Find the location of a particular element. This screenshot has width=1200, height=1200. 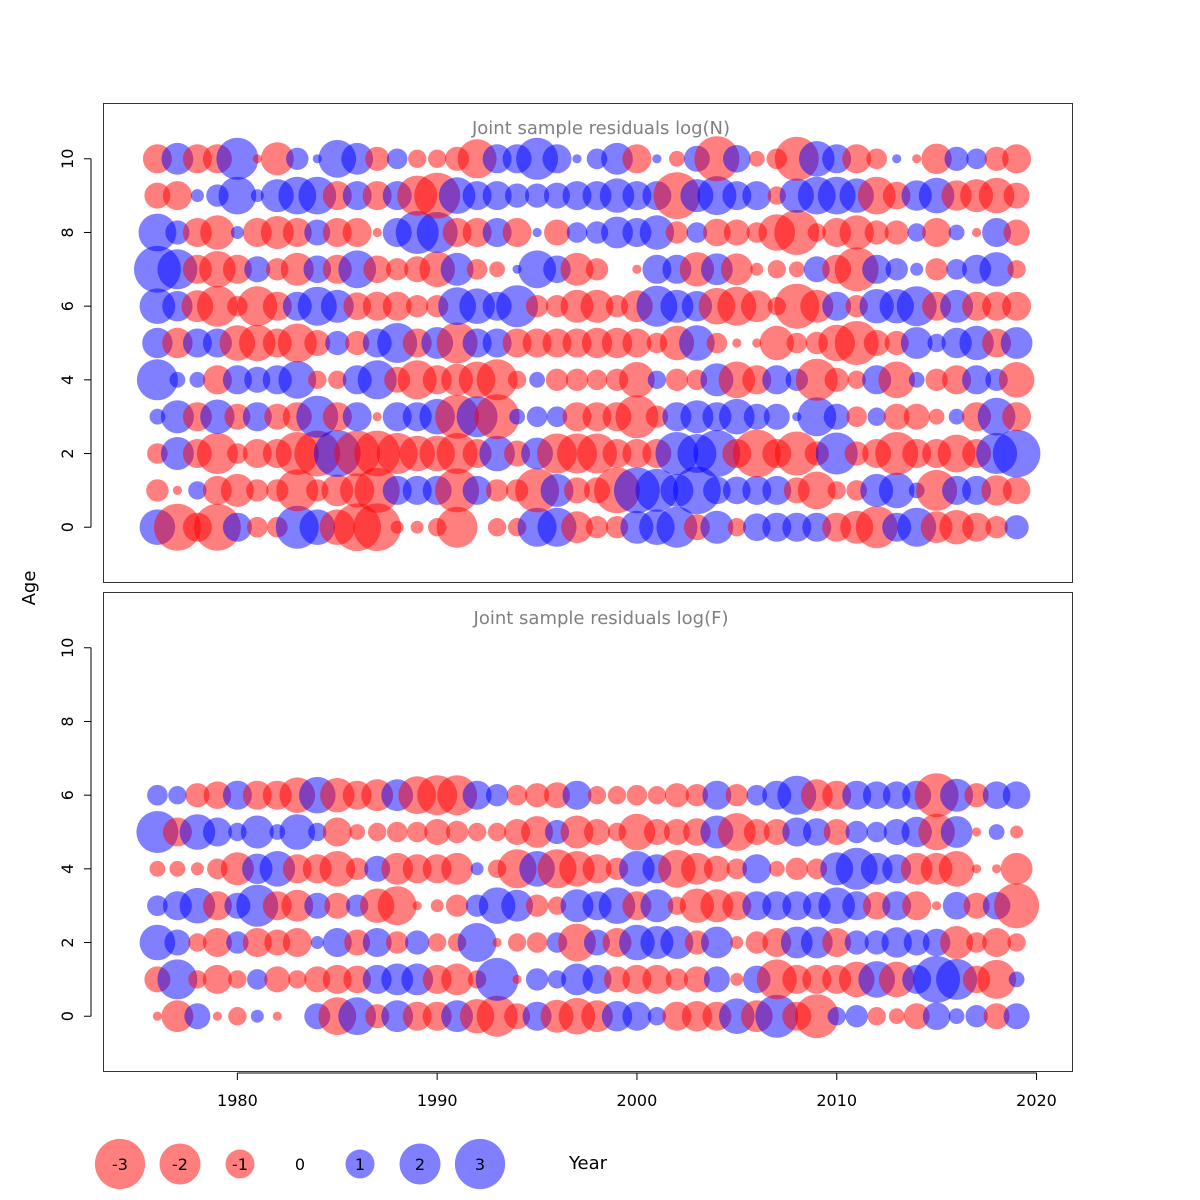

x-tick-label: 2010 is located at coordinates (836, 1100).